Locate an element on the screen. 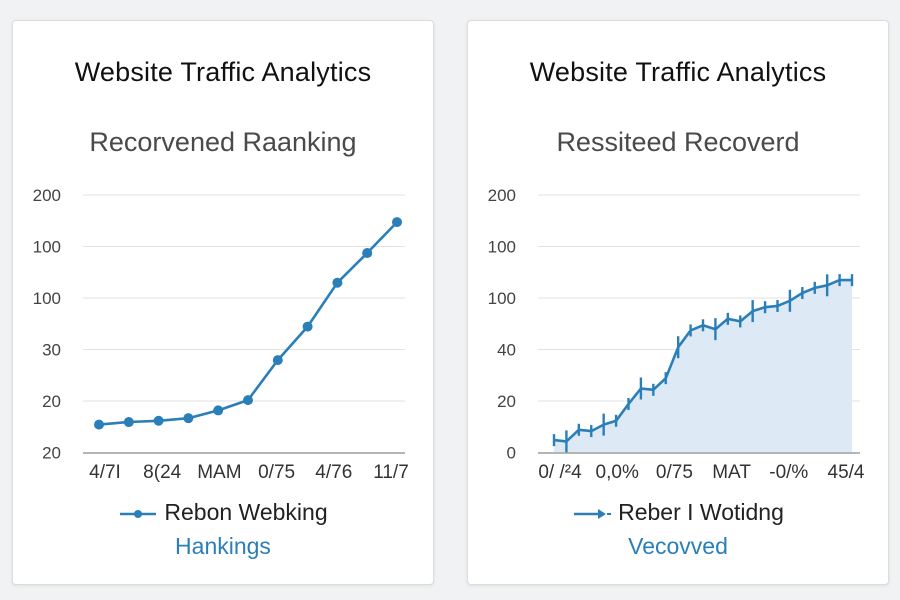 This screenshot has height=600, width=900. chart-legend: Reber I Wotidng is located at coordinates (678, 512).